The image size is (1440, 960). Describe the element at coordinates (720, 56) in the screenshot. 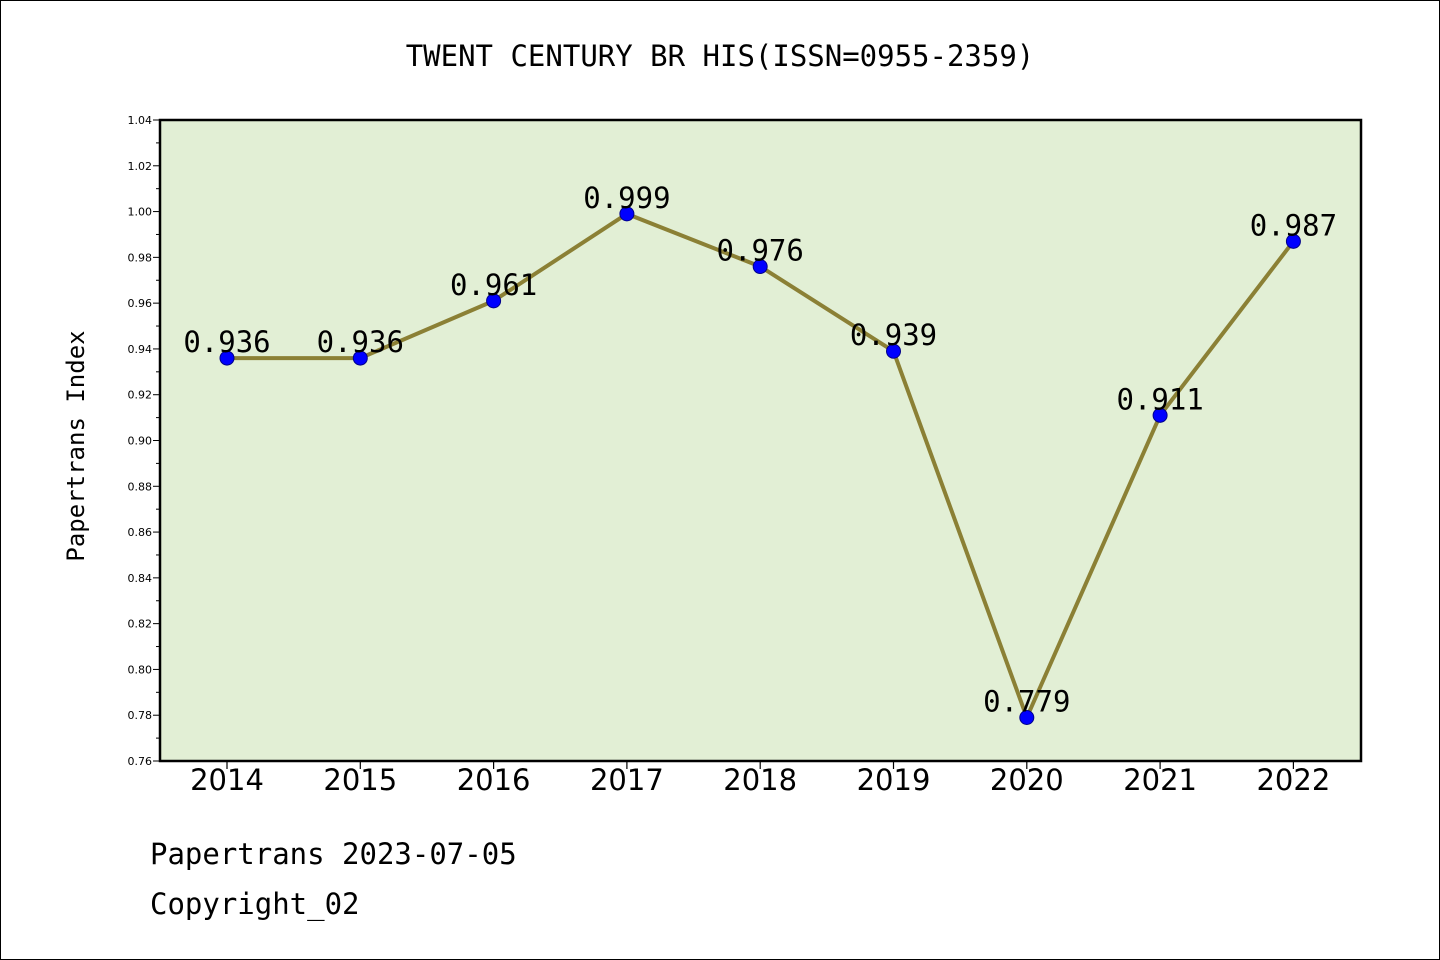

I see `chart-title: TWENT CENTURY BR HIS(ISSN=0955-2359)` at that location.